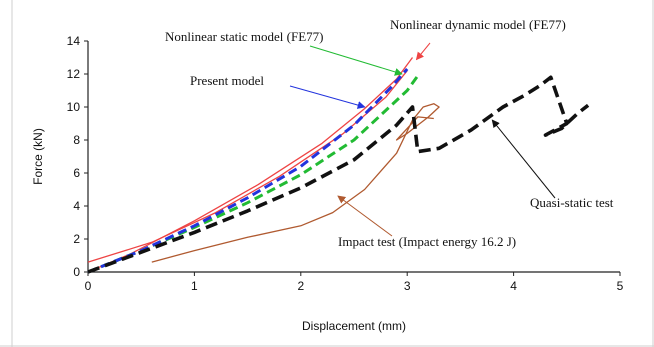  I want to click on x-tick-label: 5, so click(620, 286).